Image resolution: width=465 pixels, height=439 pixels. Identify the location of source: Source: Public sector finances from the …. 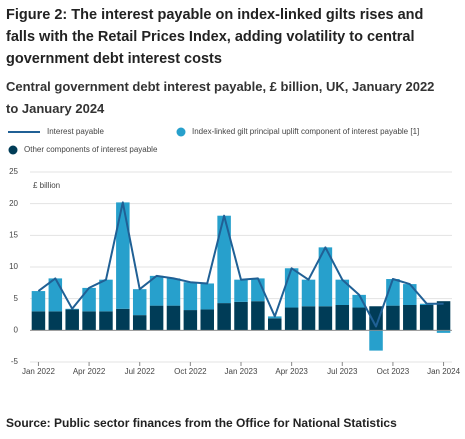
(201, 423).